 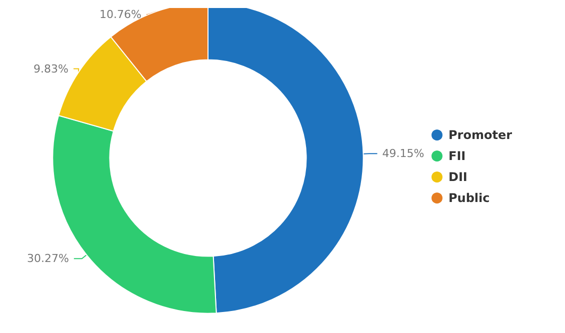 I want to click on legend-label: Promoter, so click(x=480, y=135).